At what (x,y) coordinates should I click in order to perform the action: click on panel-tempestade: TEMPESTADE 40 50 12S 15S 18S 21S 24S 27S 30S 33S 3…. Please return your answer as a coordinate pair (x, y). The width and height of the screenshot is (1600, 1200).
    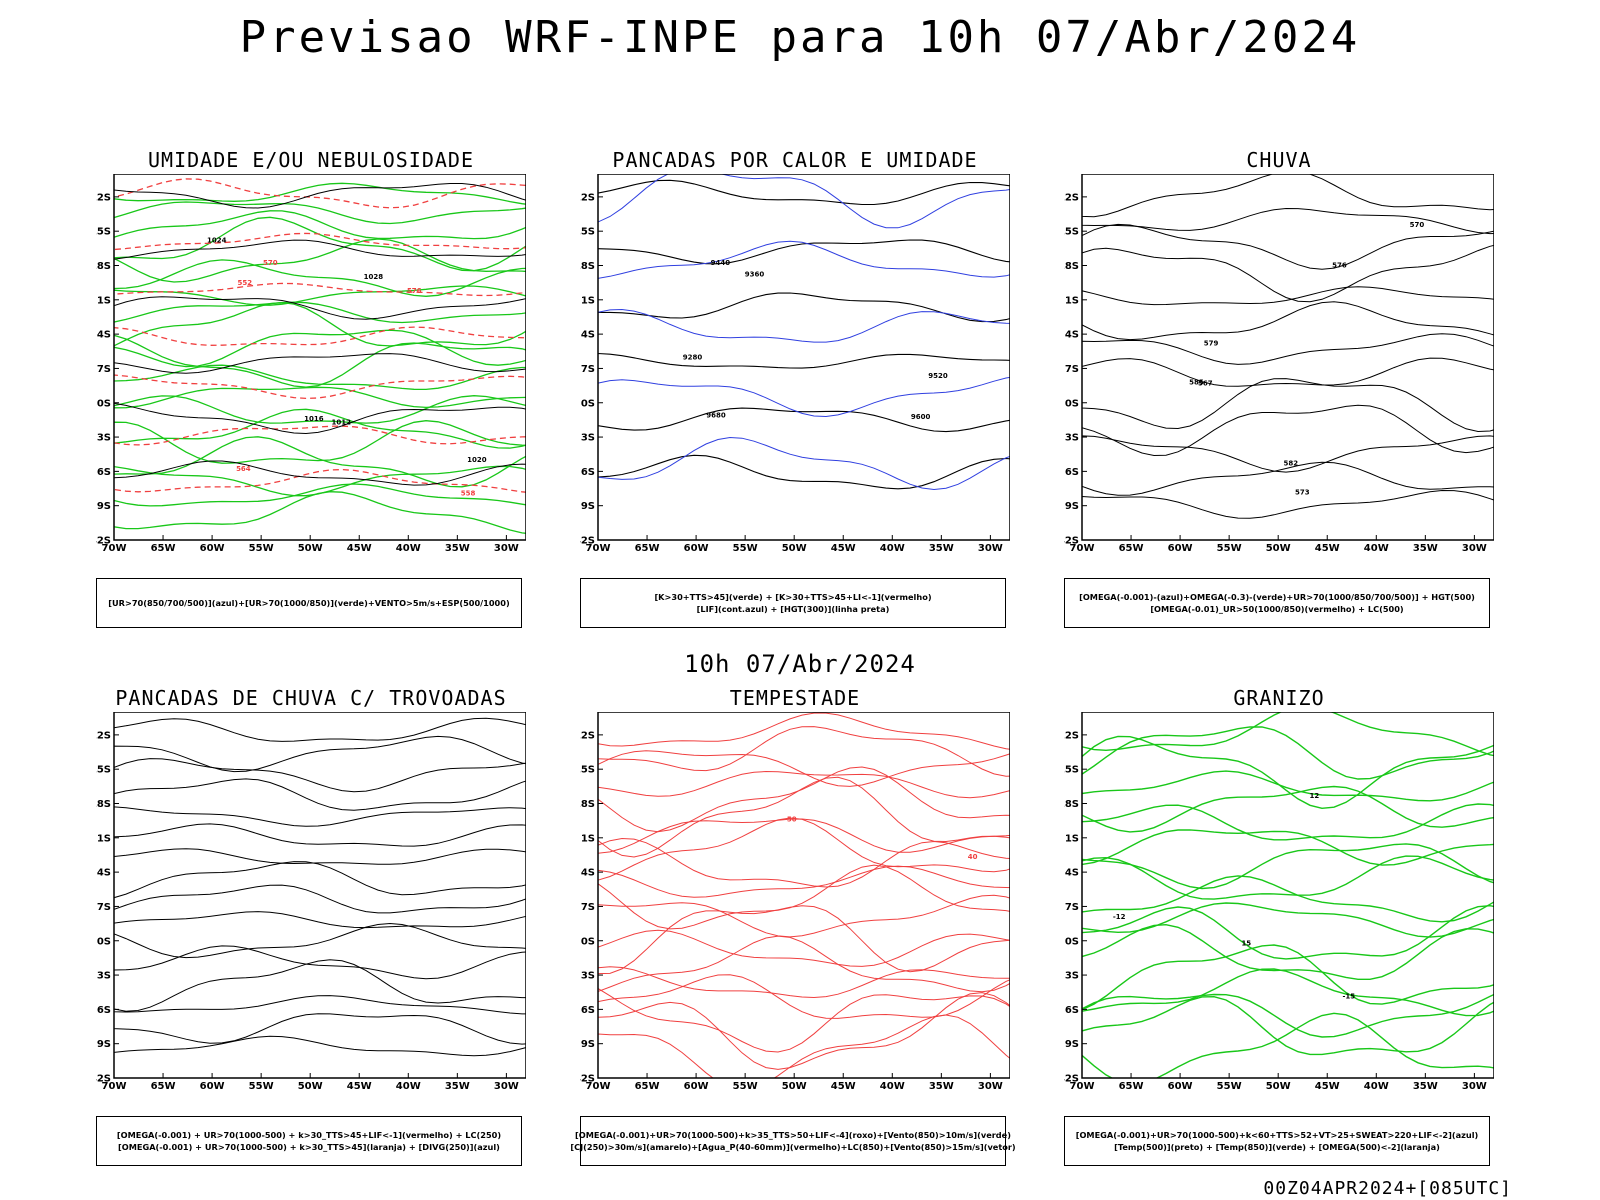
    Looking at the image, I should click on (793, 926).